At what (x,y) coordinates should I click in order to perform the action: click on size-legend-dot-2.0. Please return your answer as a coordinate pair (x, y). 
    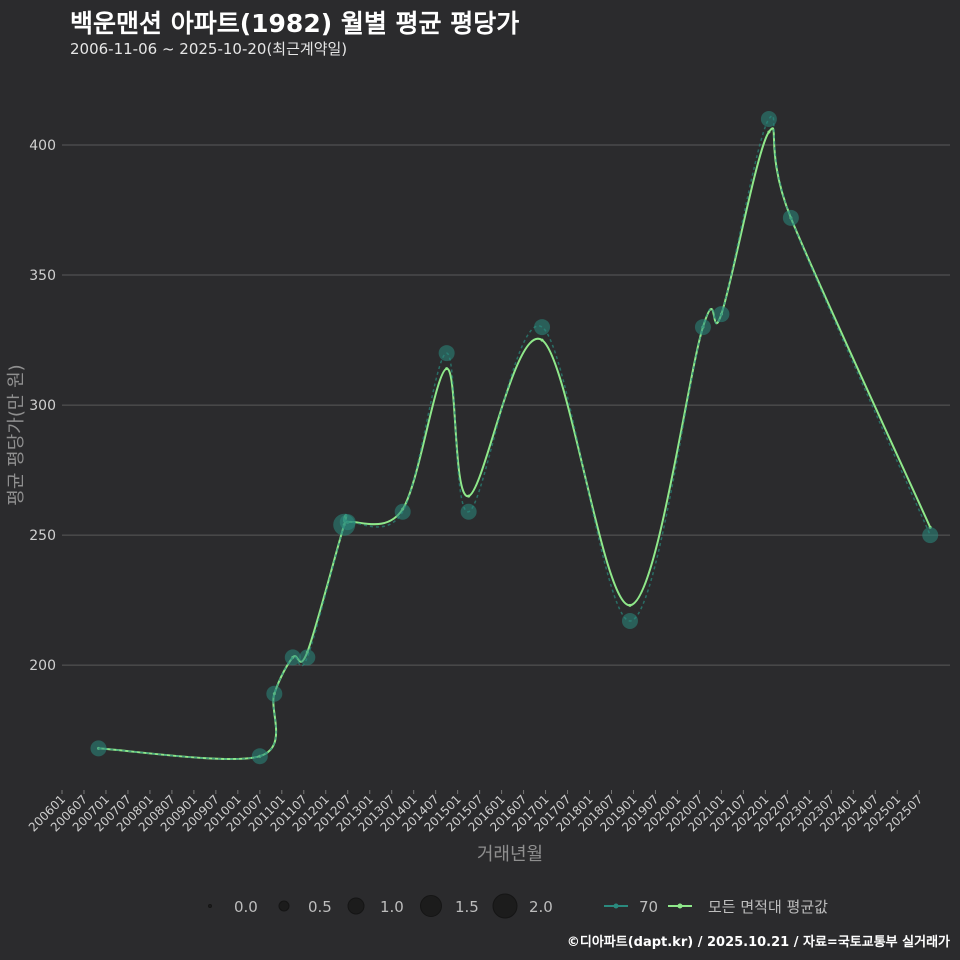
    Looking at the image, I should click on (505, 906).